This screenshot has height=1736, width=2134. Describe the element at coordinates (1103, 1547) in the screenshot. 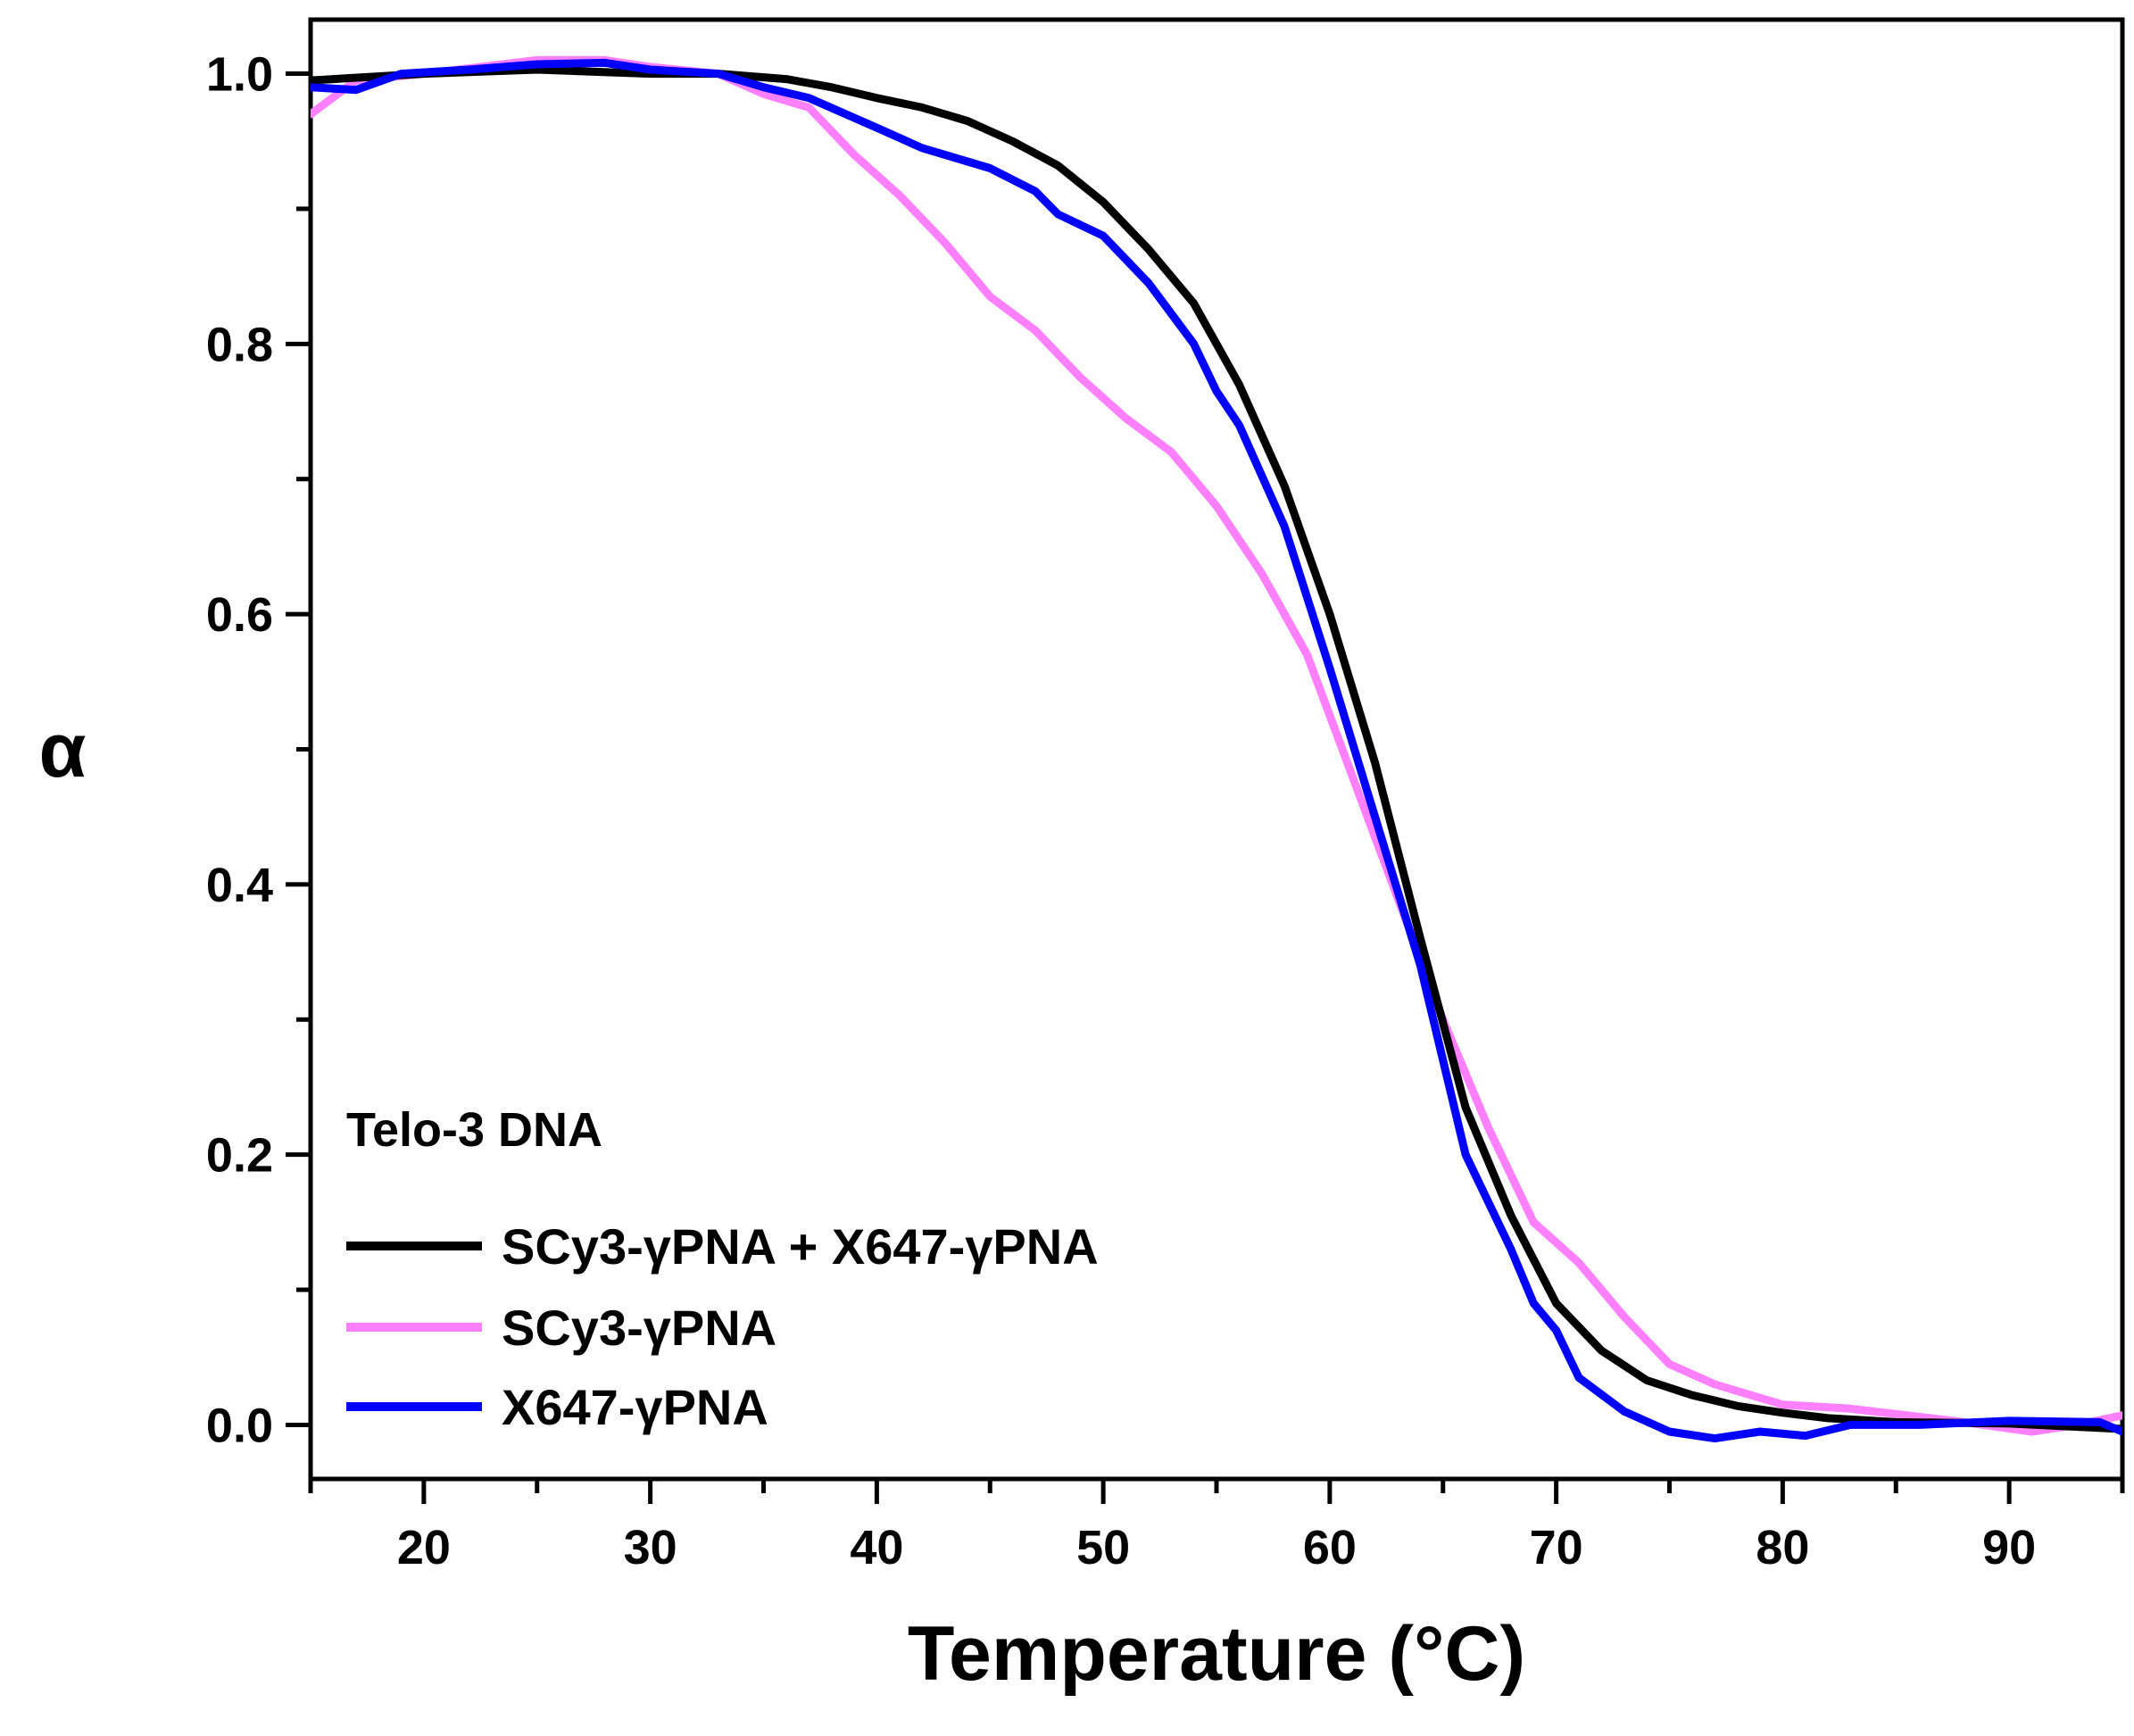

I see `x-tick-label: 50` at that location.